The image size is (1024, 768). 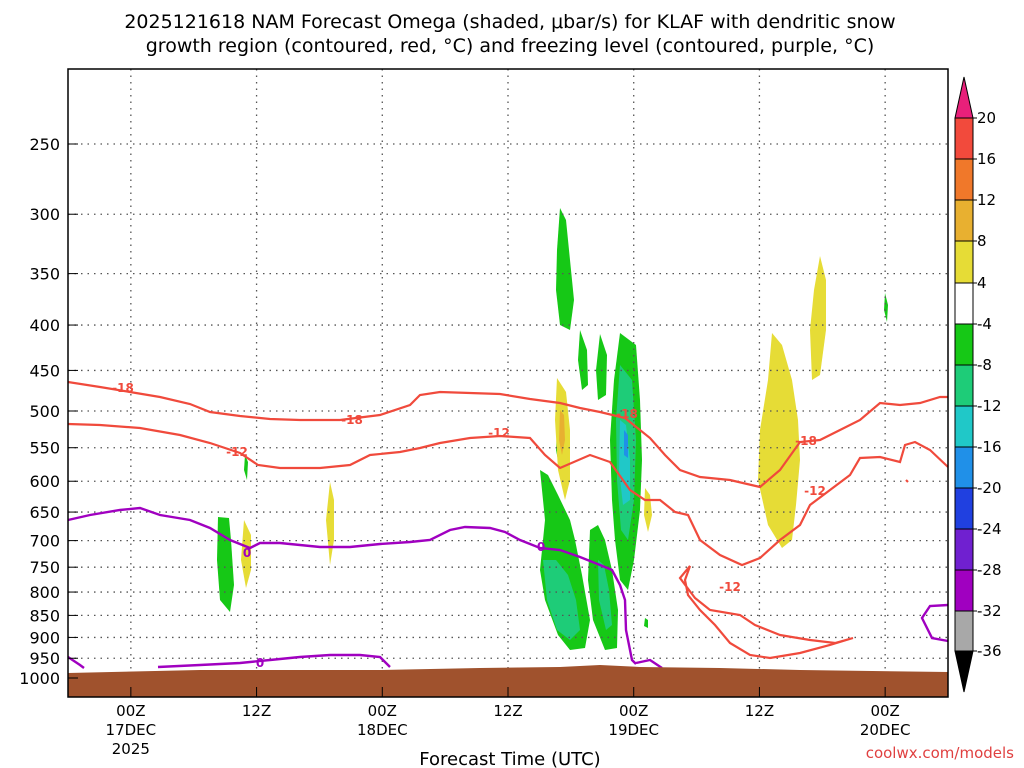 What do you see at coordinates (964, 671) in the screenshot?
I see `colorbar-bottom-arrow` at bounding box center [964, 671].